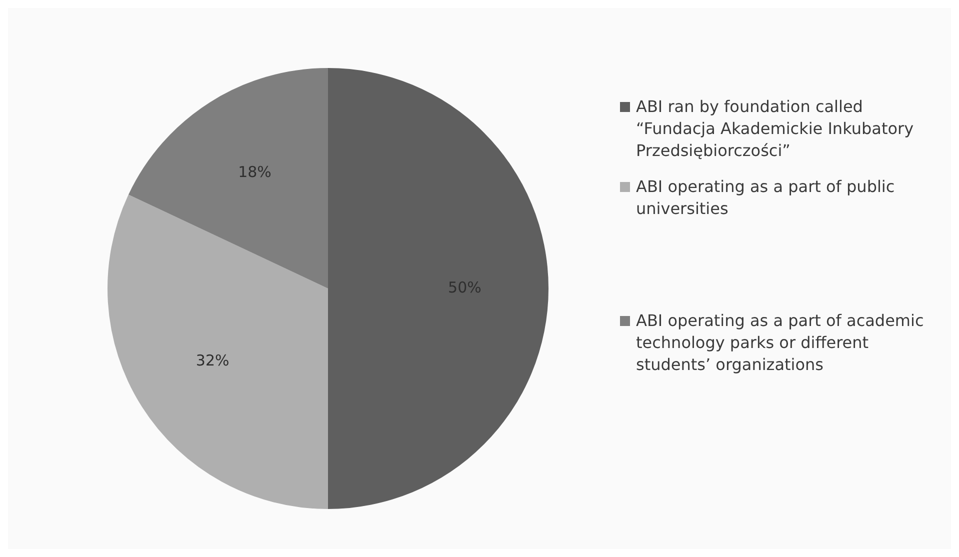 The image size is (959, 557). What do you see at coordinates (780, 343) in the screenshot?
I see `legend-label: ABI operating as a part of academic technology parks or different students’ organizations` at bounding box center [780, 343].